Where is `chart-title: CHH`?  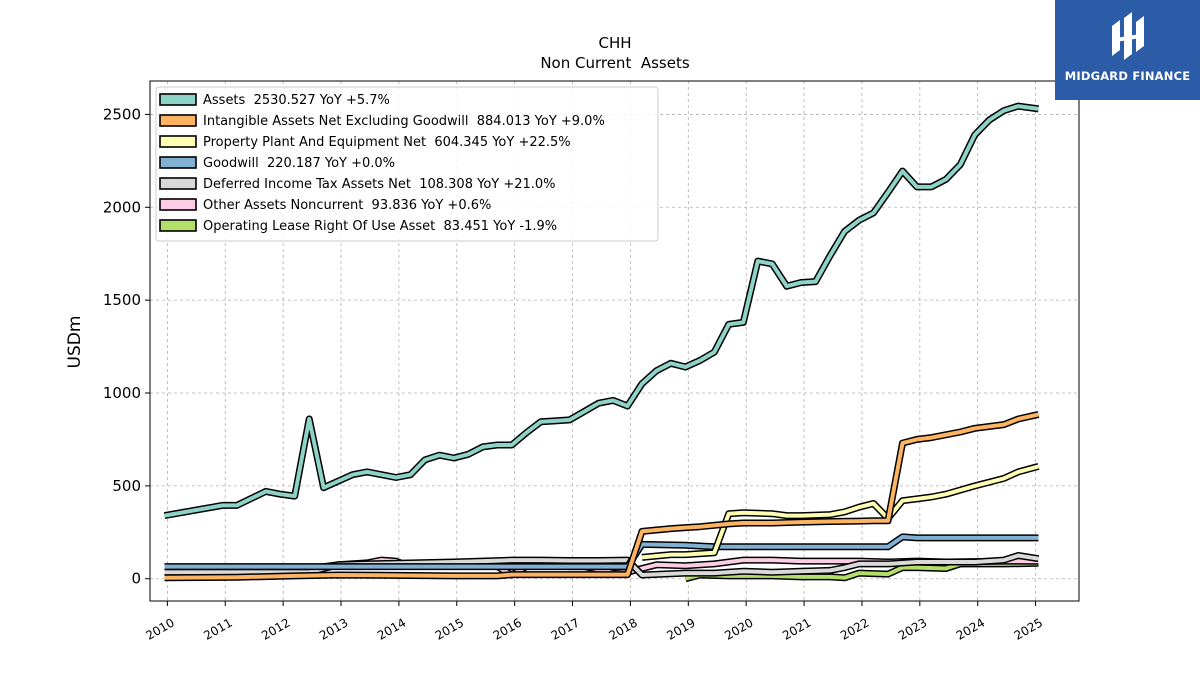
chart-title: CHH is located at coordinates (614, 43).